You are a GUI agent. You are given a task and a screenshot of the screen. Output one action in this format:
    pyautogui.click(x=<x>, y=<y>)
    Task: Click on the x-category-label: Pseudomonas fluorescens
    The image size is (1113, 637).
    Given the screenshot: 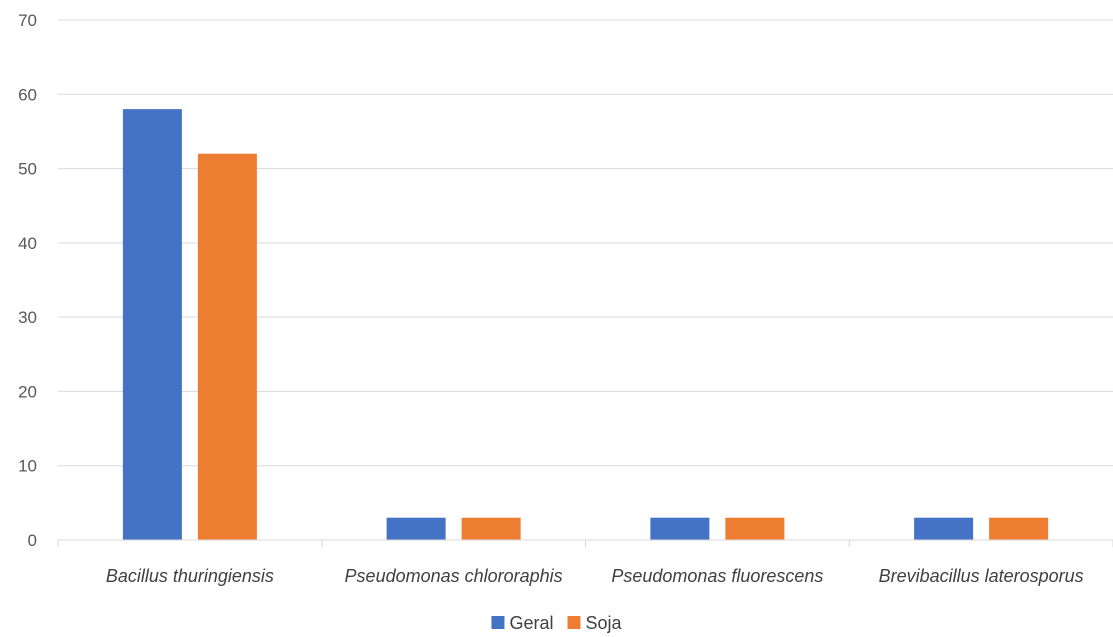 What is the action you would take?
    pyautogui.click(x=717, y=576)
    